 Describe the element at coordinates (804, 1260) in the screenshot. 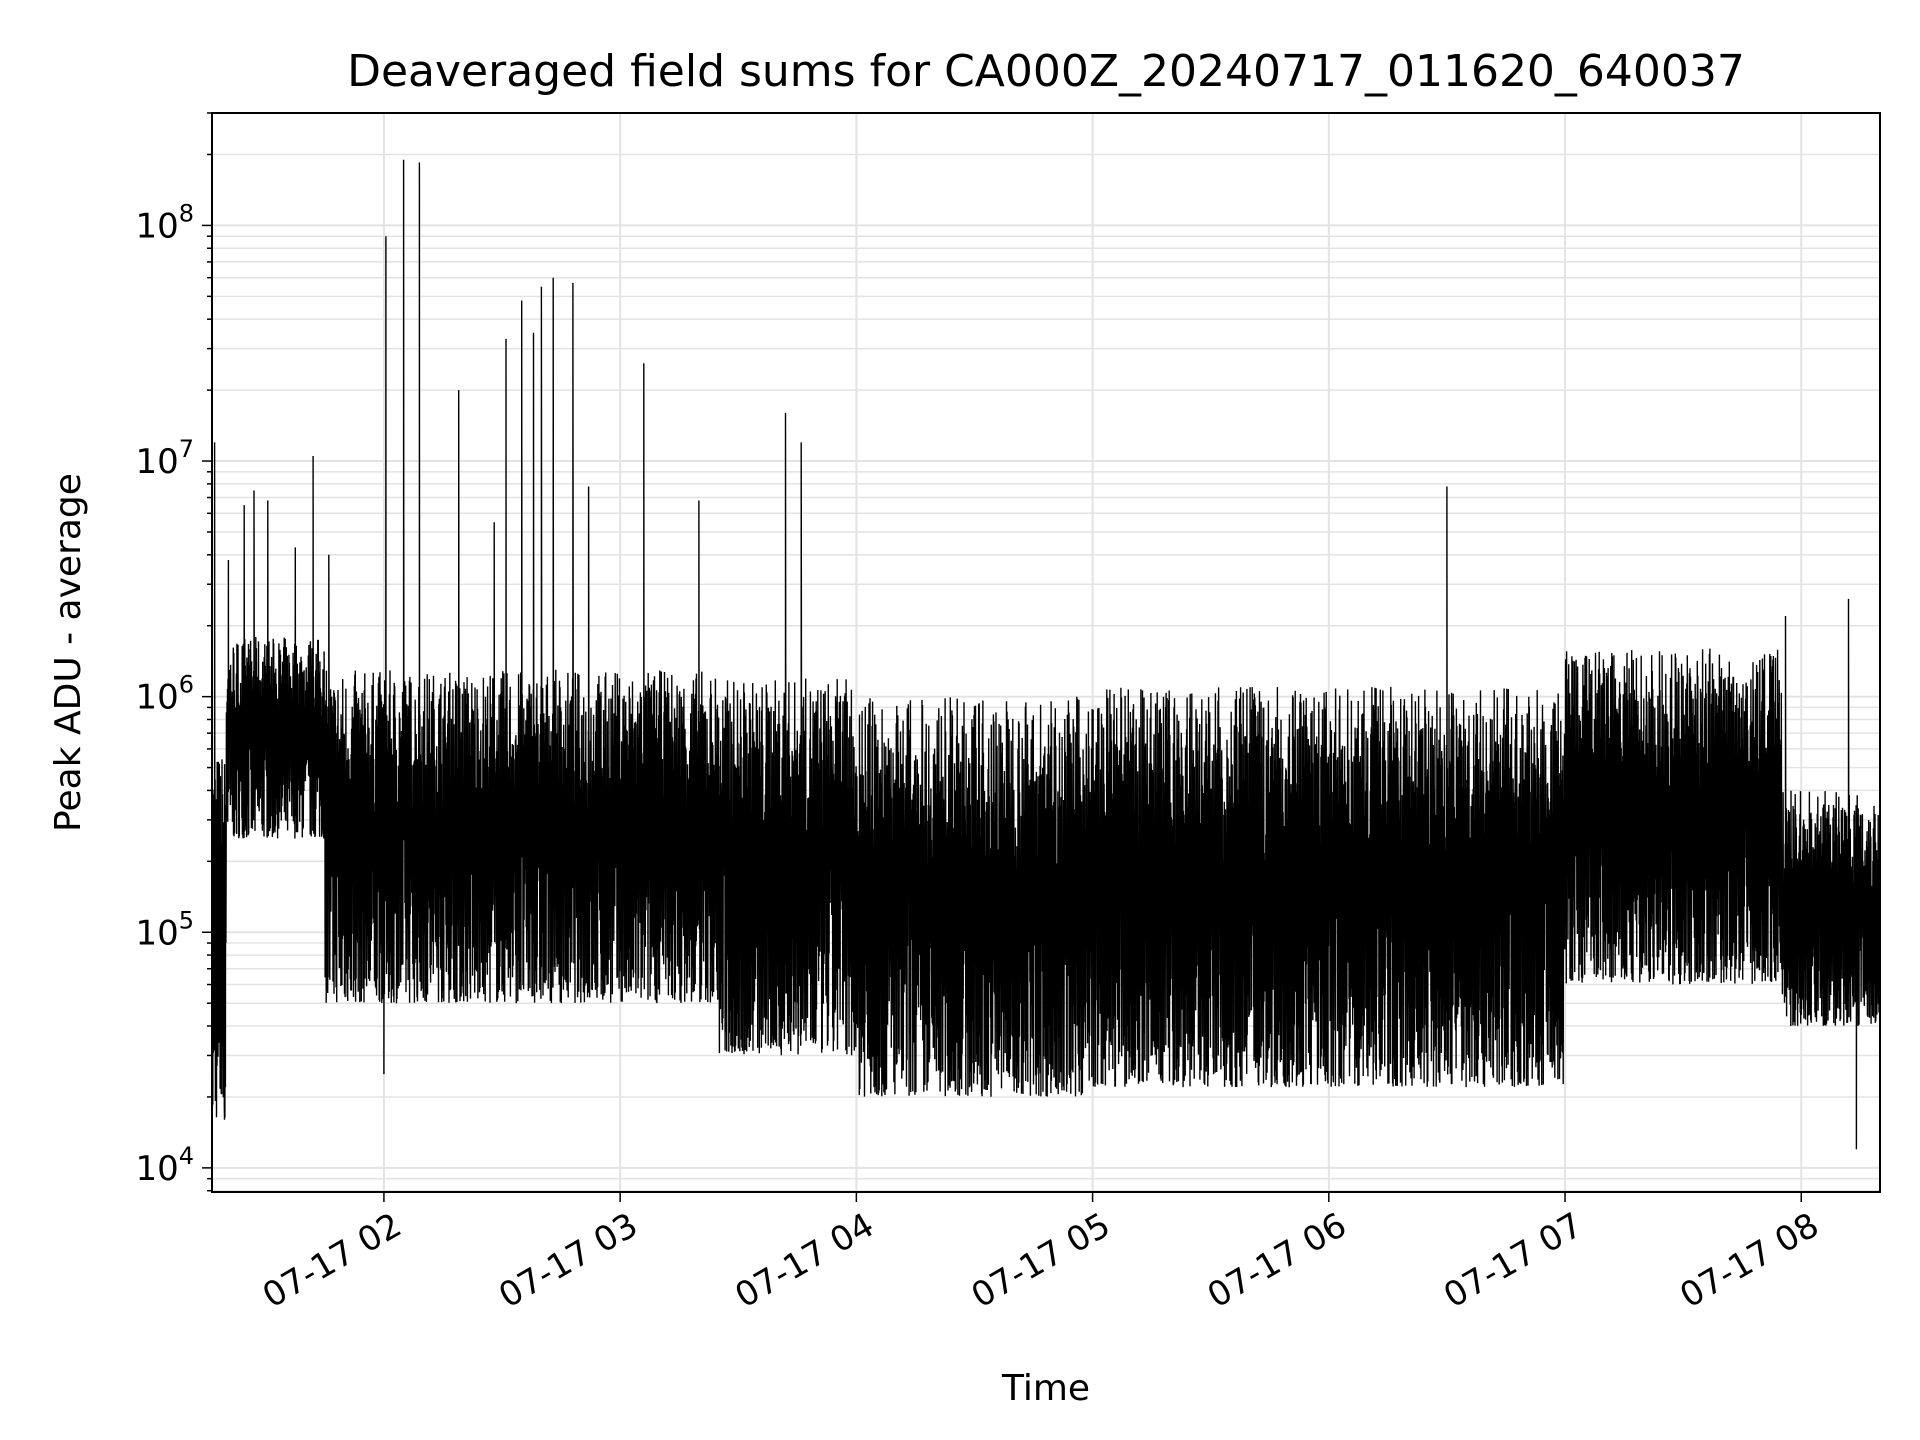

I see `x-tick-label: 07-17 04` at that location.